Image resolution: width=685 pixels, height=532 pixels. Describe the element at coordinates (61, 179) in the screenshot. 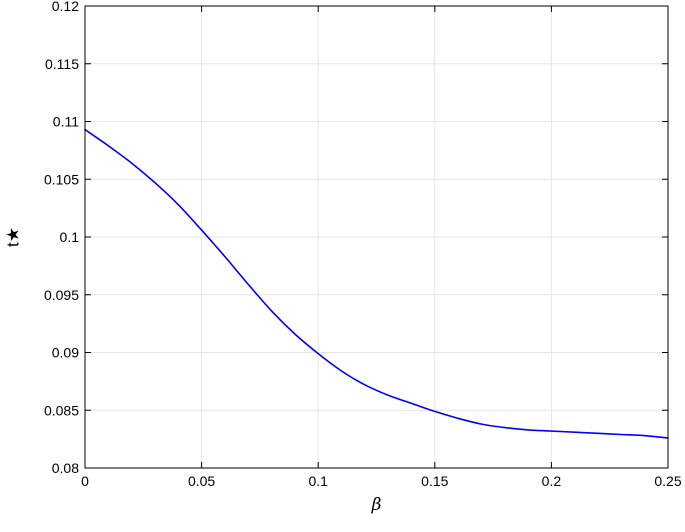

I see `y-tick-label: 0.105` at that location.